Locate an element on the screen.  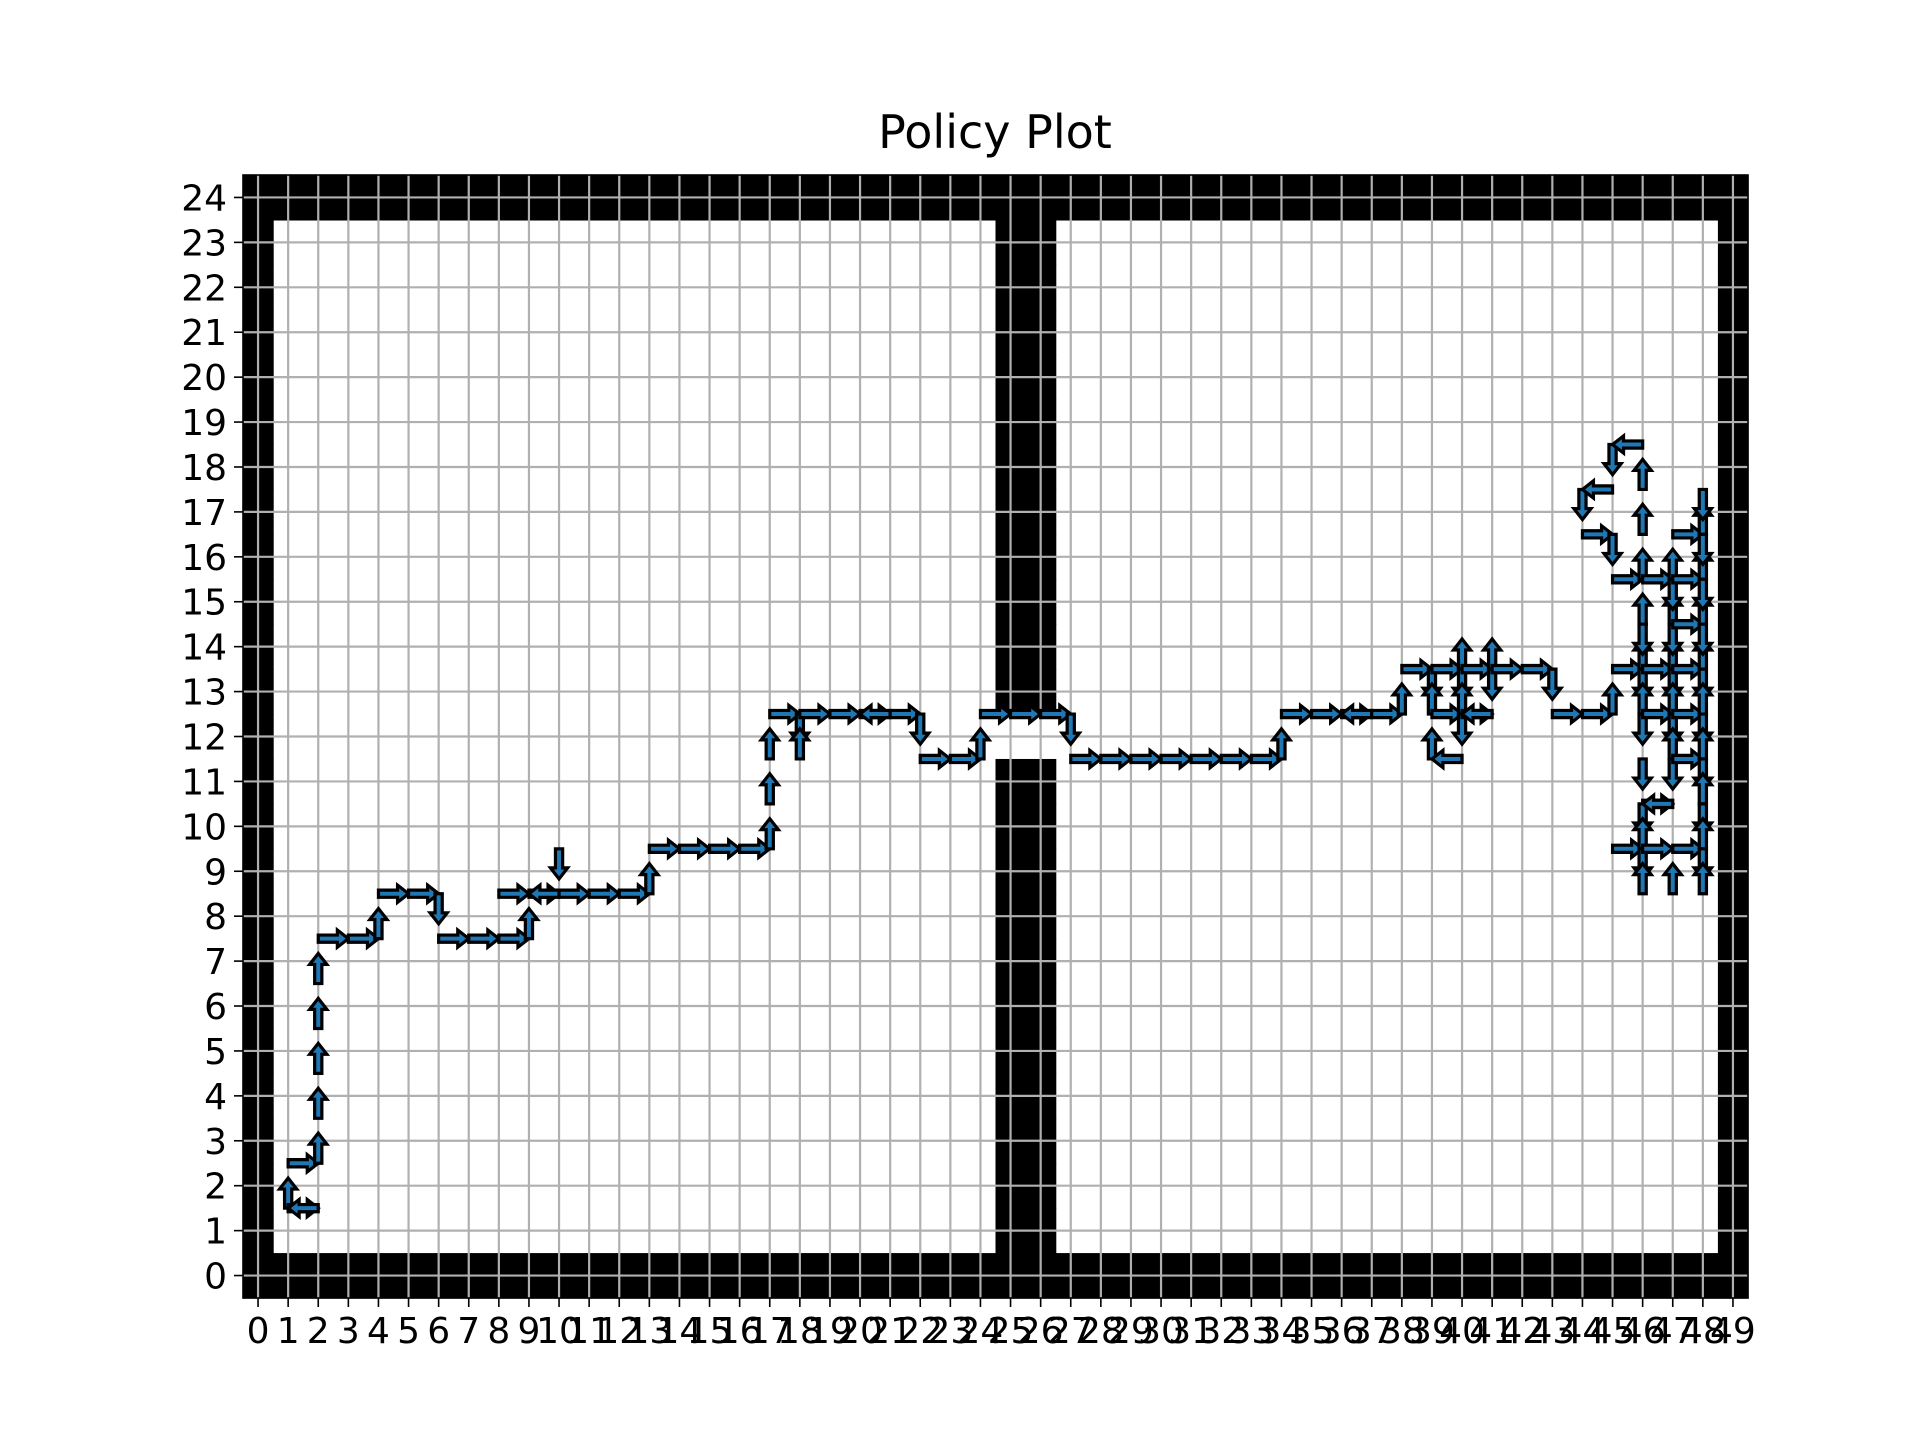
y-tick-label: 4 is located at coordinates (215, 1097).